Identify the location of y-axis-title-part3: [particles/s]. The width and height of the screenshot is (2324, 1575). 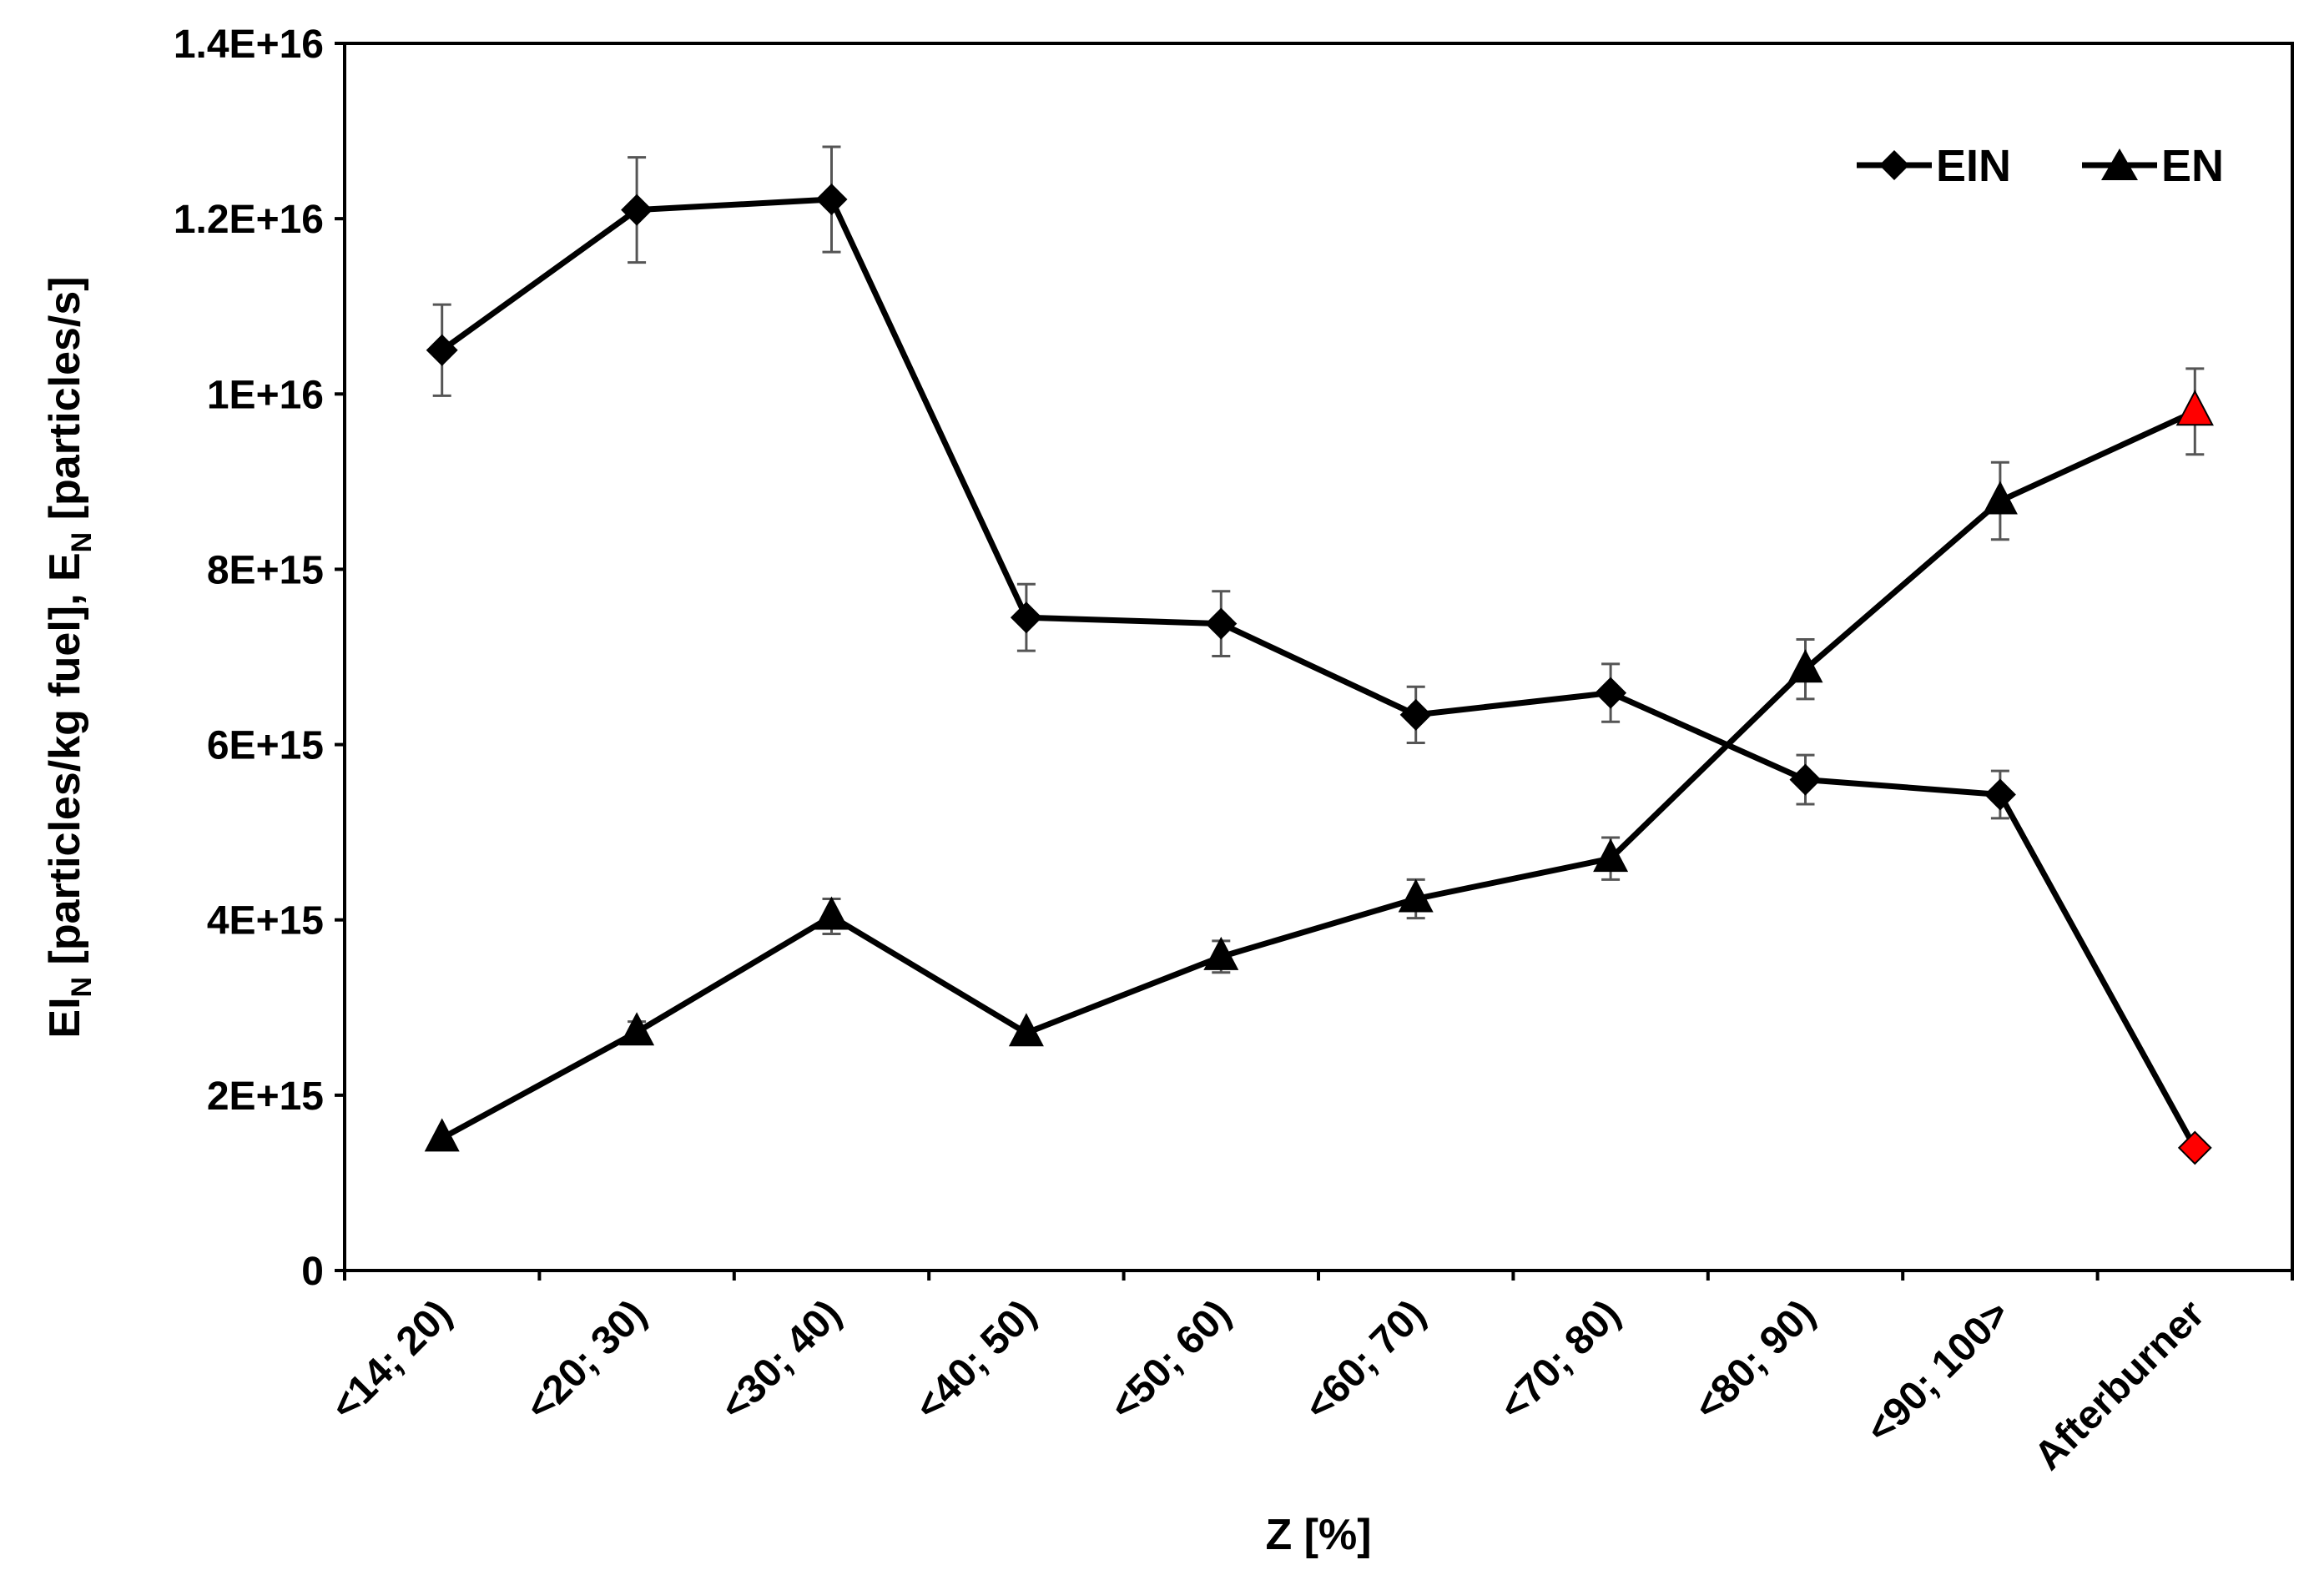
(65, 403).